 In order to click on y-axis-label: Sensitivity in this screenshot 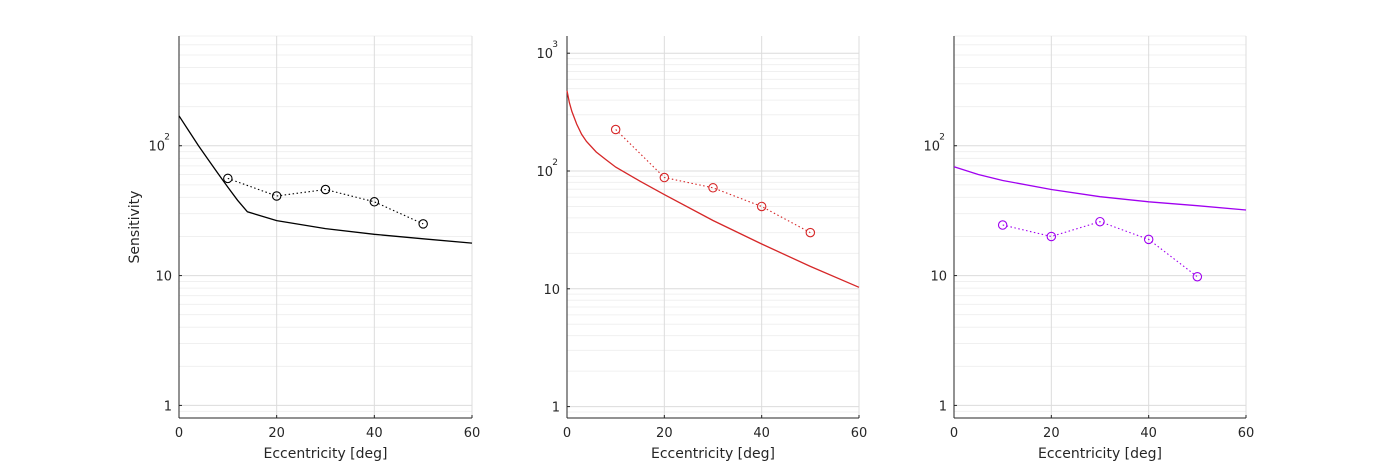, I will do `click(135, 227)`.